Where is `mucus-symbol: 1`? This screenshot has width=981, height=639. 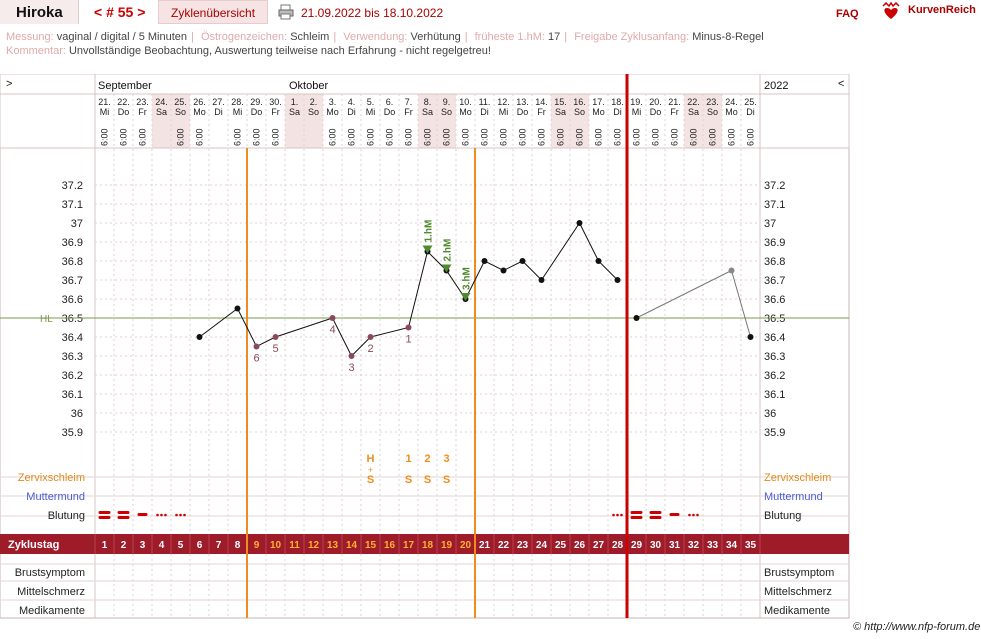 mucus-symbol: 1 is located at coordinates (408, 459).